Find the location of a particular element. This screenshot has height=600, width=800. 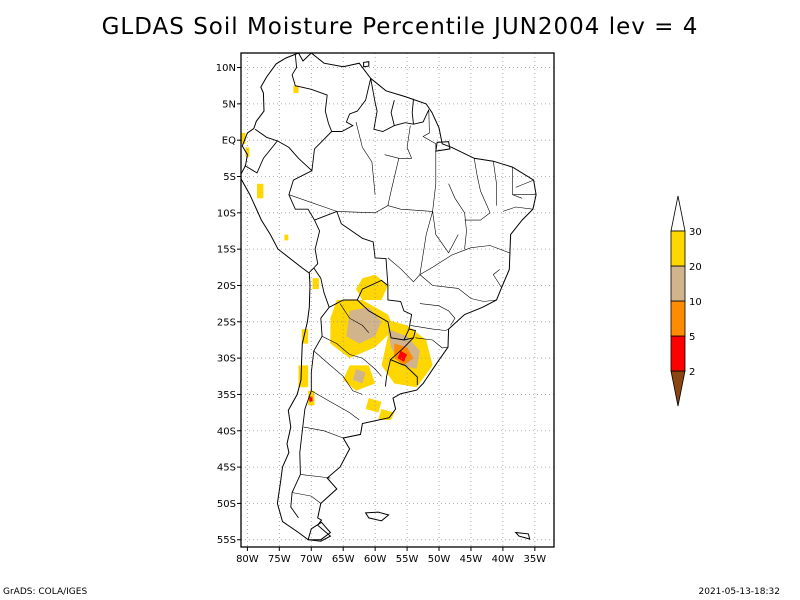

lat-tick-label: 5N is located at coordinates (229, 104).